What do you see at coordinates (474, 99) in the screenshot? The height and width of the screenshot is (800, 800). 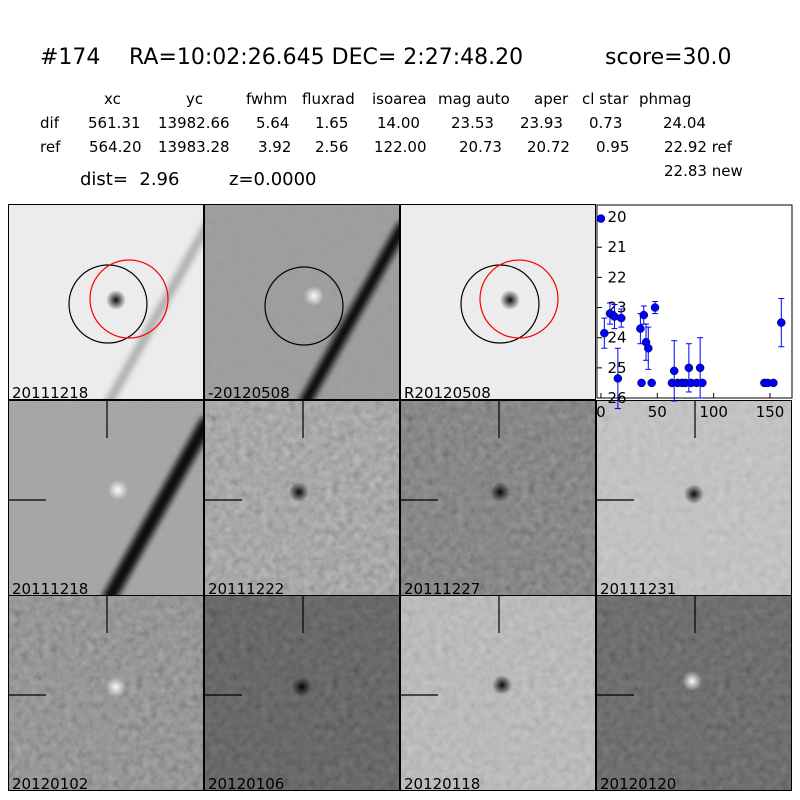 I see `column-header: mag auto` at bounding box center [474, 99].